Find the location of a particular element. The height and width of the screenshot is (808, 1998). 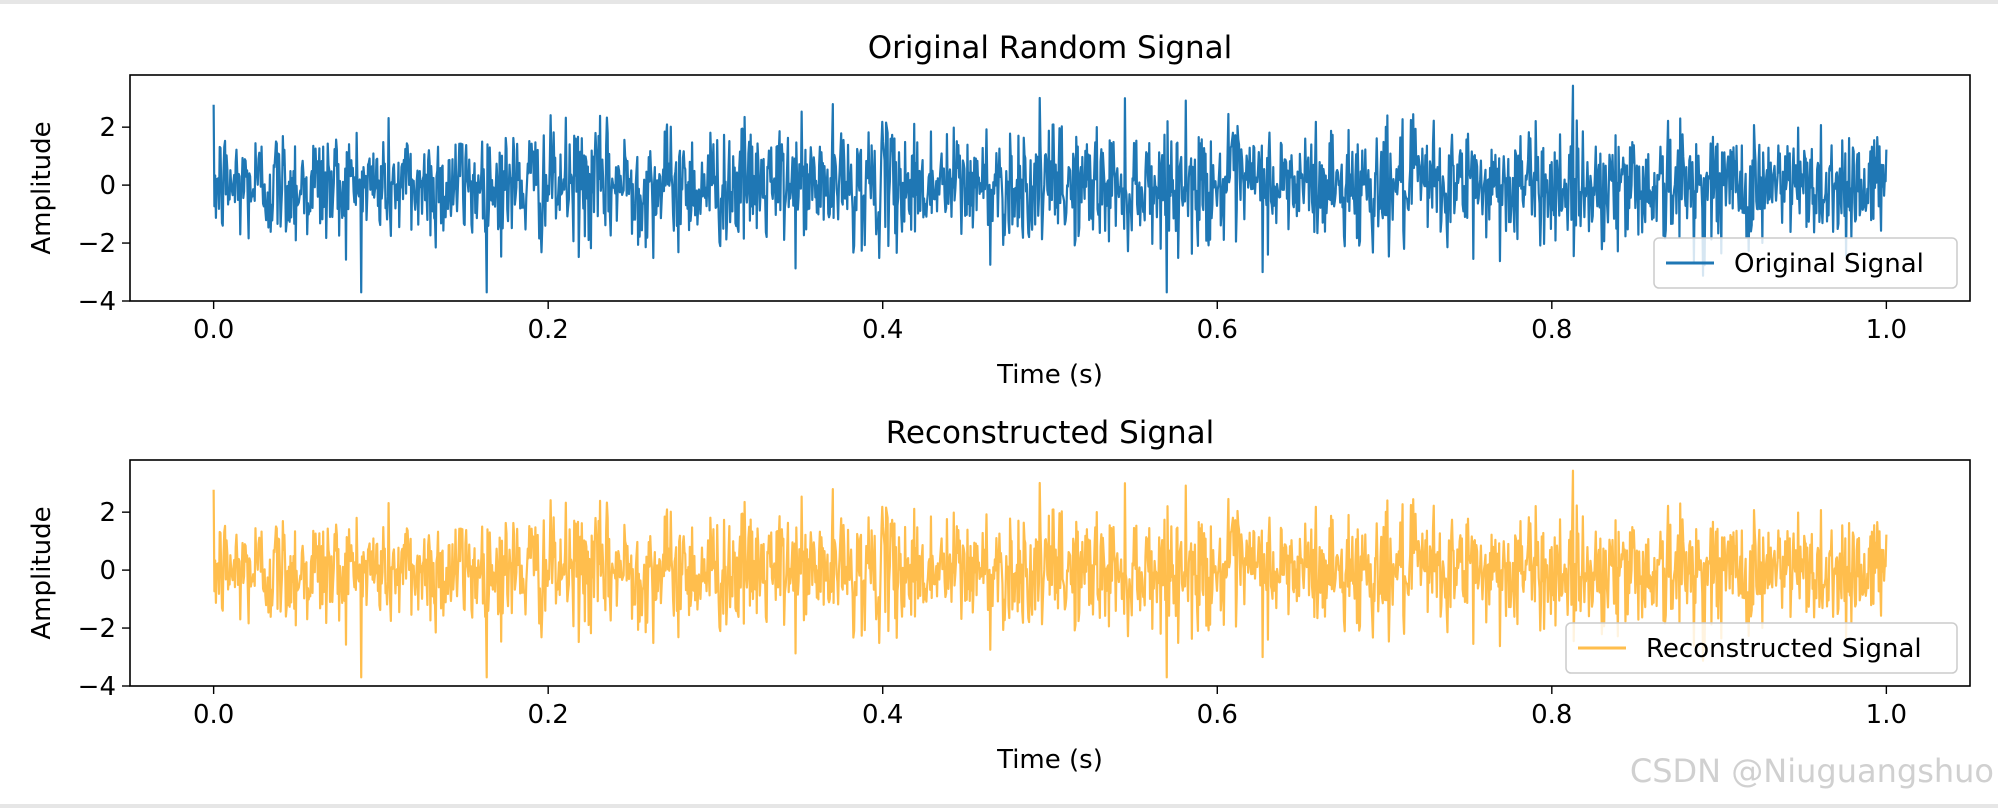

bottom-border is located at coordinates (999, 806).